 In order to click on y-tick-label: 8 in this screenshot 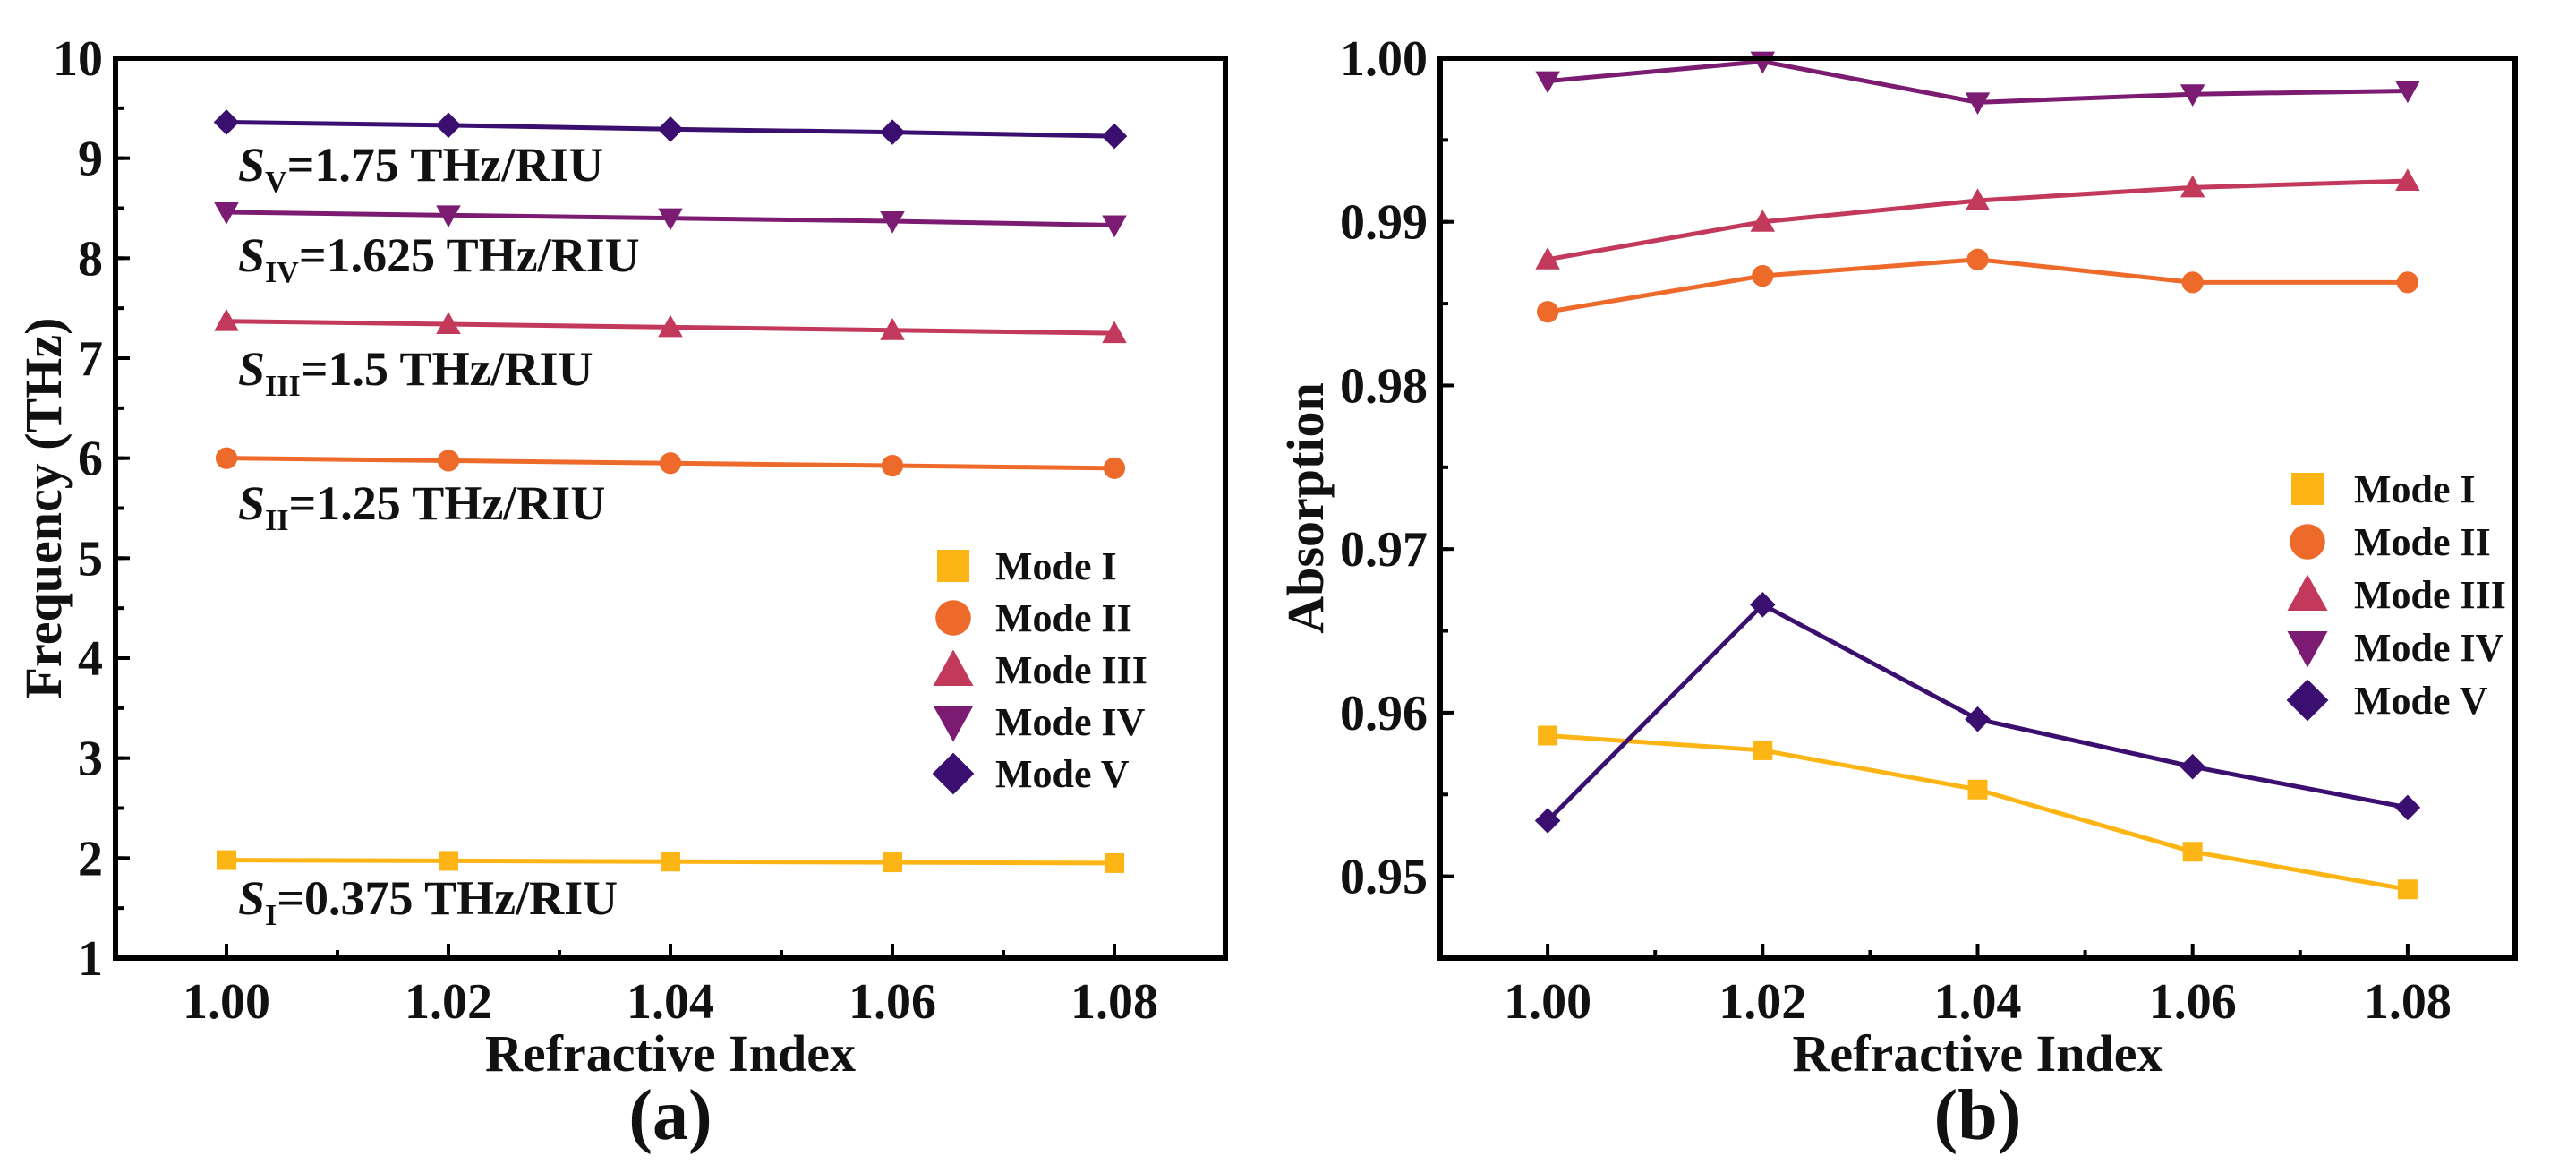, I will do `click(90, 259)`.